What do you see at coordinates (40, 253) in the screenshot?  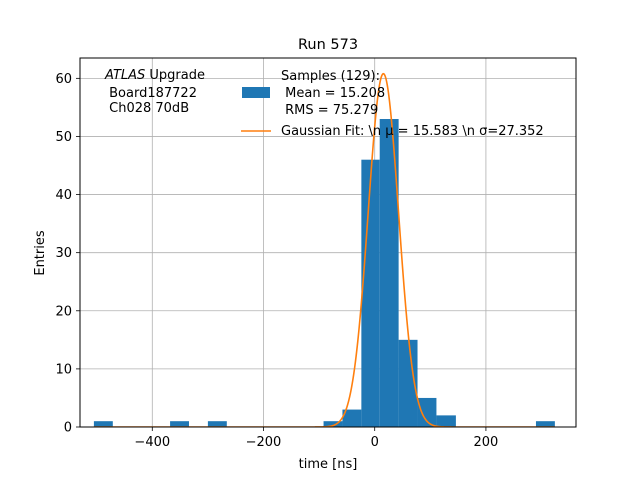 I see `y-axis-label: Entries` at bounding box center [40, 253].